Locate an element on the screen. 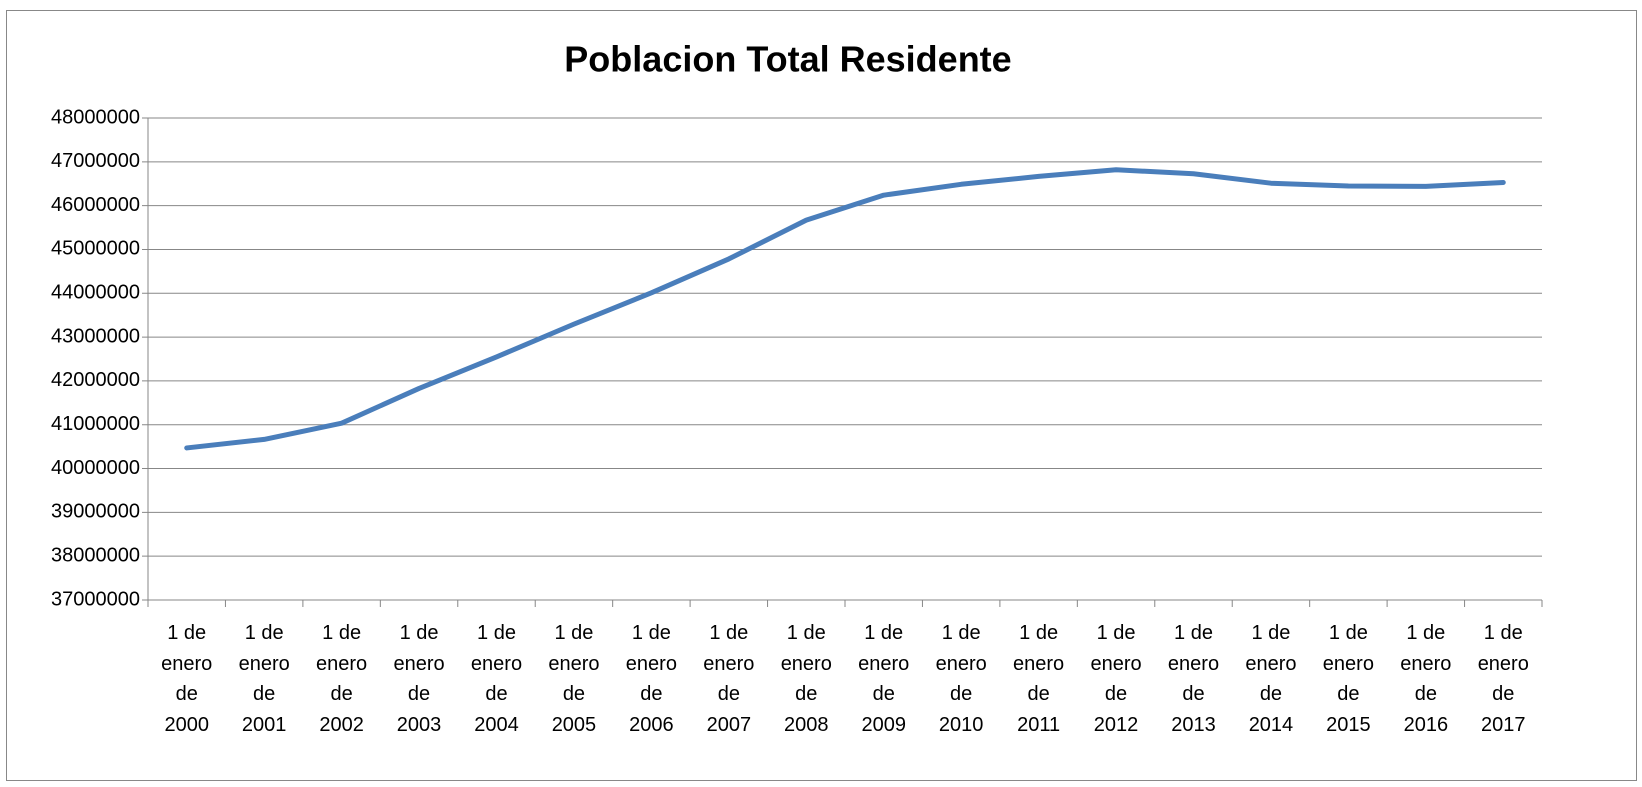 The image size is (1642, 787). y-tick-label: 46000000 is located at coordinates (95, 205).